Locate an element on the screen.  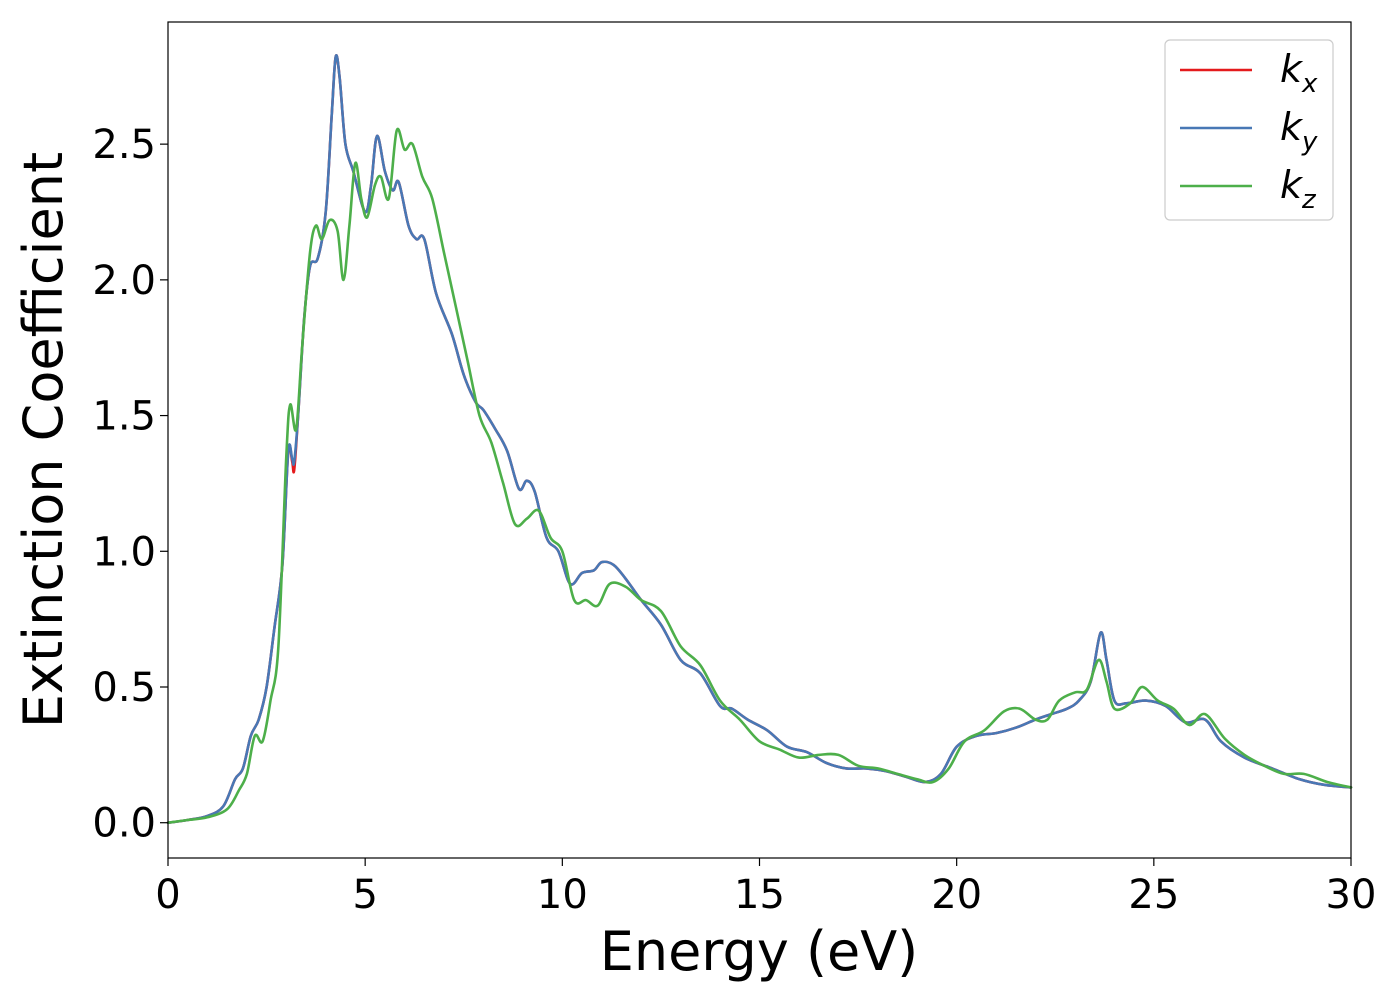
legend-items: kx ky kz is located at coordinates (1249, 131).